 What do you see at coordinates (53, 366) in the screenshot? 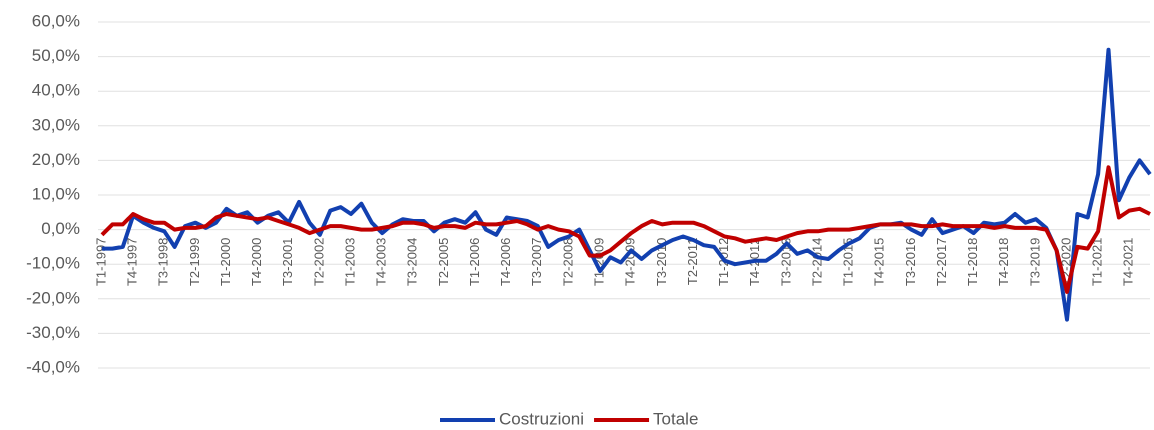
I see `y-tick-label: -40,0%` at bounding box center [53, 366].